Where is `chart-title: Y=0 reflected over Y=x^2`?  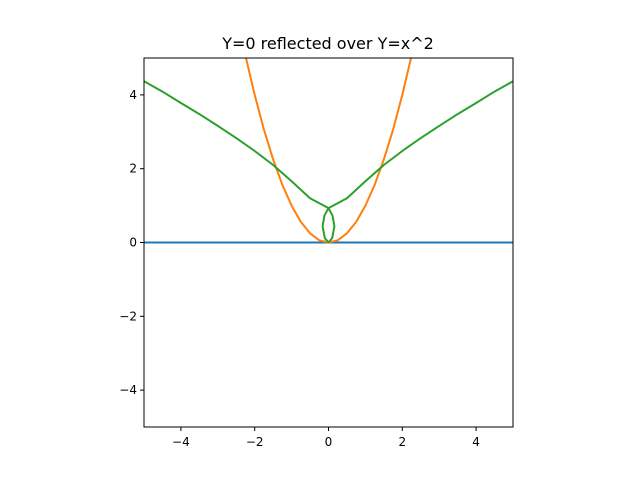 chart-title: Y=0 reflected over Y=x^2 is located at coordinates (327, 43).